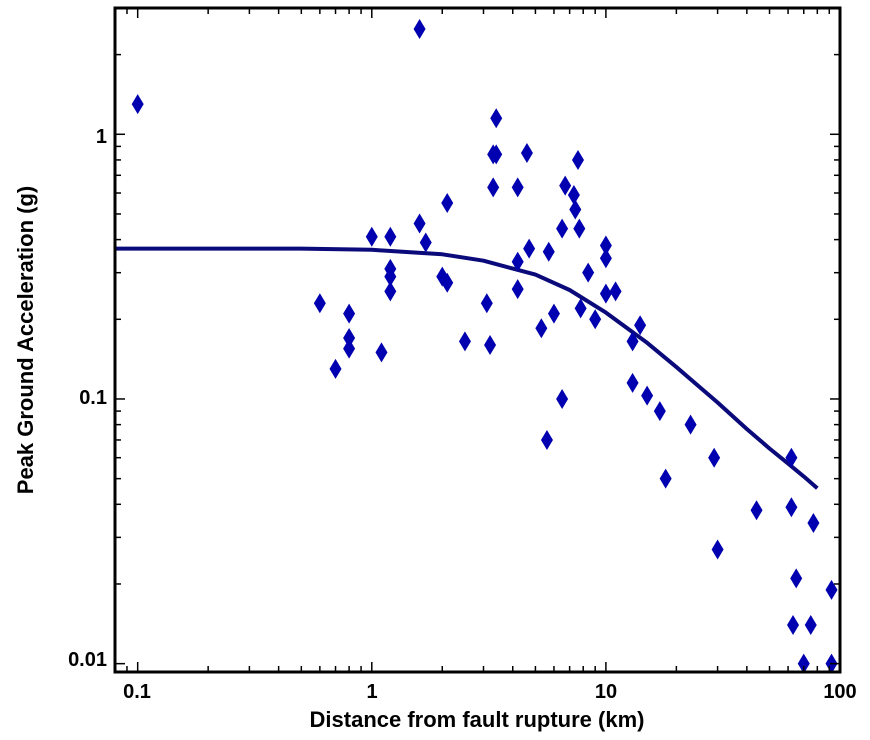 This screenshot has width=870, height=740. Describe the element at coordinates (87, 660) in the screenshot. I see `y-tick-label-0.01: 0.01` at that location.